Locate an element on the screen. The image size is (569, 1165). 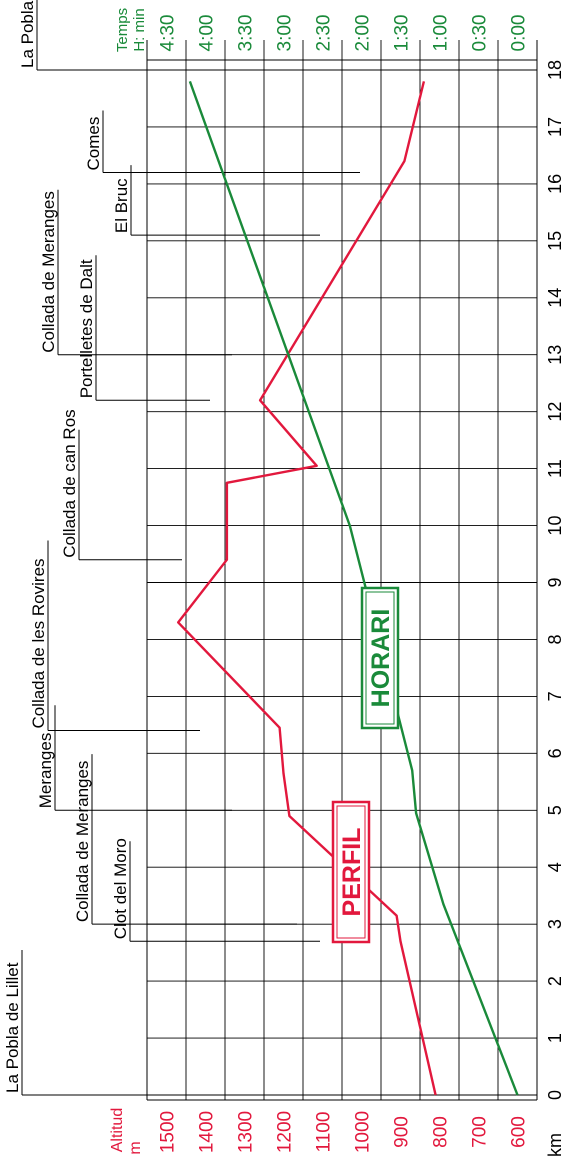
waypoint-label: Collada de les Rovires is located at coordinates (38, 643).